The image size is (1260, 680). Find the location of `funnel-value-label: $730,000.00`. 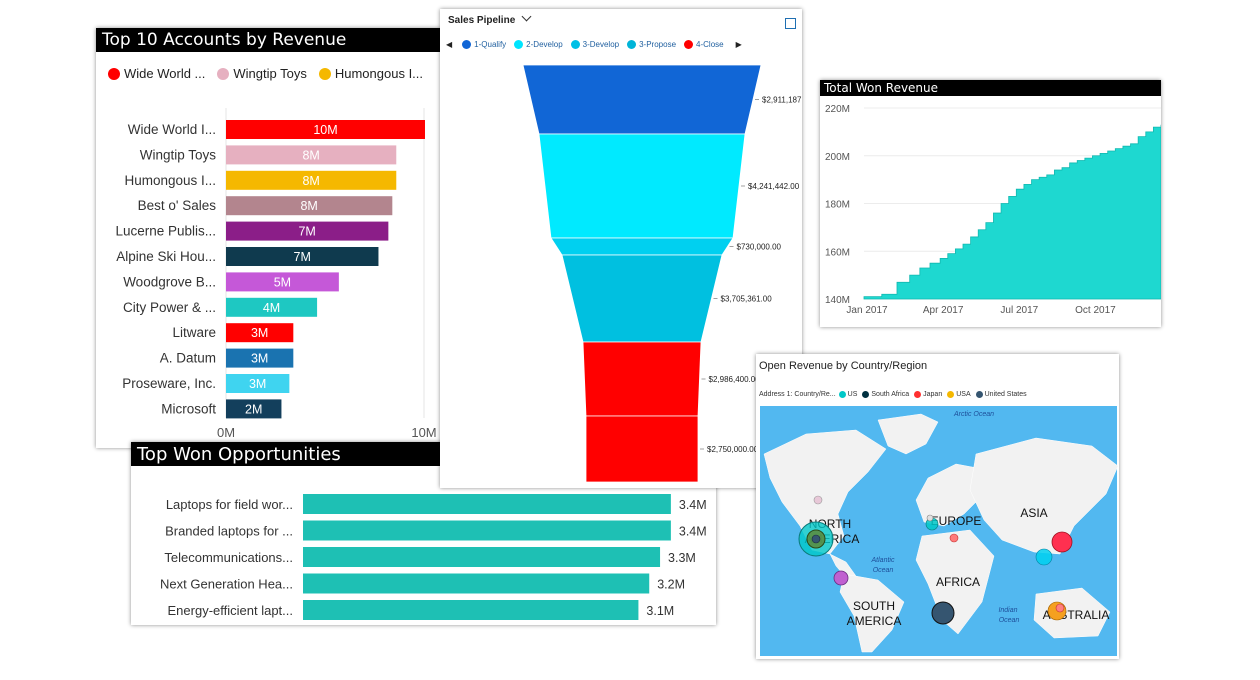

funnel-value-label: $730,000.00 is located at coordinates (759, 247).